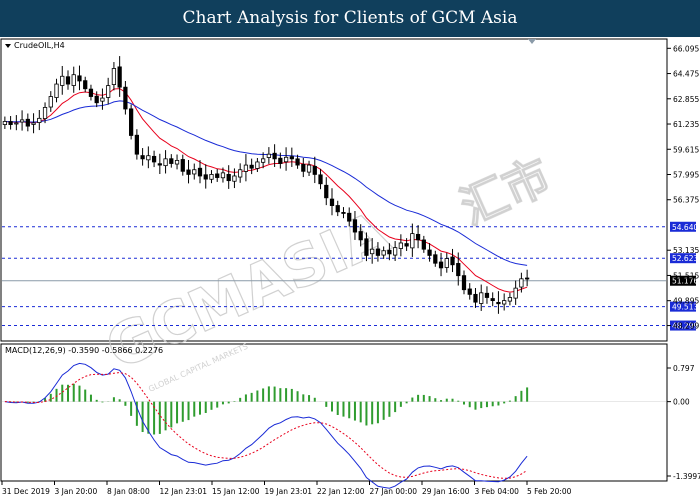 The width and height of the screenshot is (700, 500). Describe the element at coordinates (8, 46) in the screenshot. I see `symbol-dropdown-icon` at that location.